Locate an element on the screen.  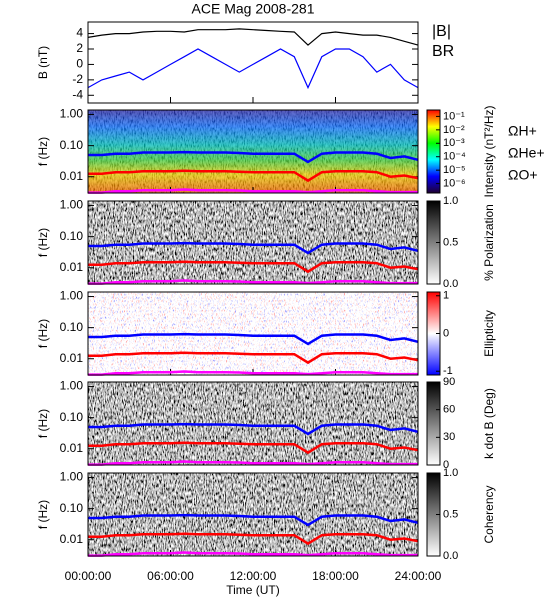
chart-title: ACE Mag 2008-281 is located at coordinates (253, 9).